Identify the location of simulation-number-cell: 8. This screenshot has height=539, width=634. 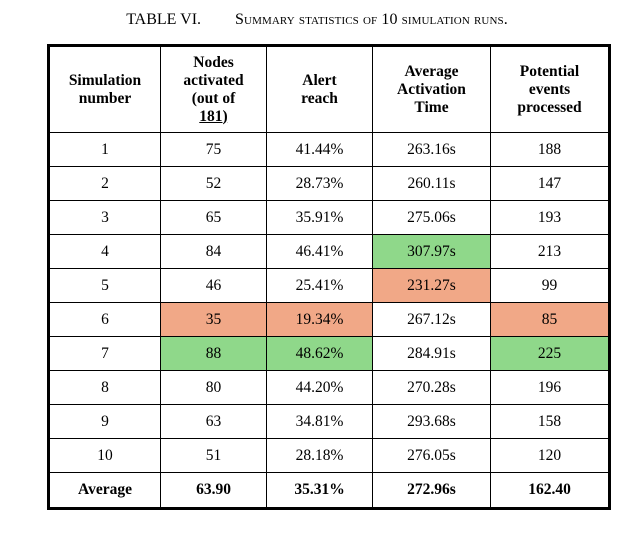
(104, 387).